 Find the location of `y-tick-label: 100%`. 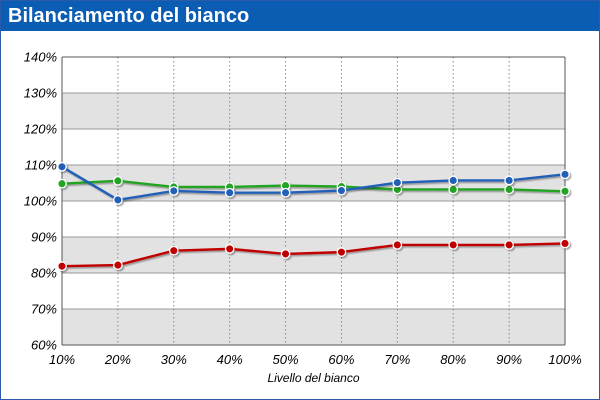

y-tick-label: 100% is located at coordinates (40, 201).